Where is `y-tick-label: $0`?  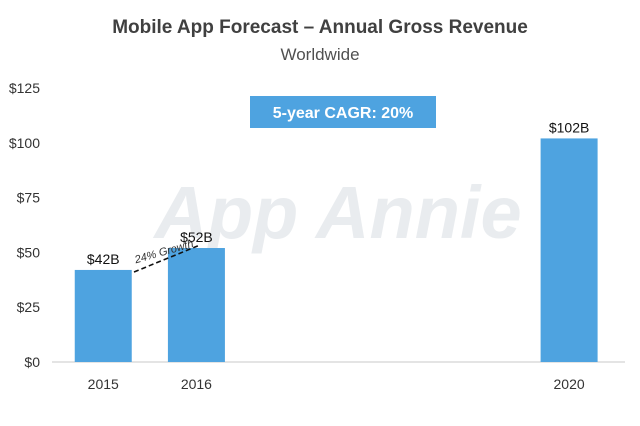 y-tick-label: $0 is located at coordinates (32, 362).